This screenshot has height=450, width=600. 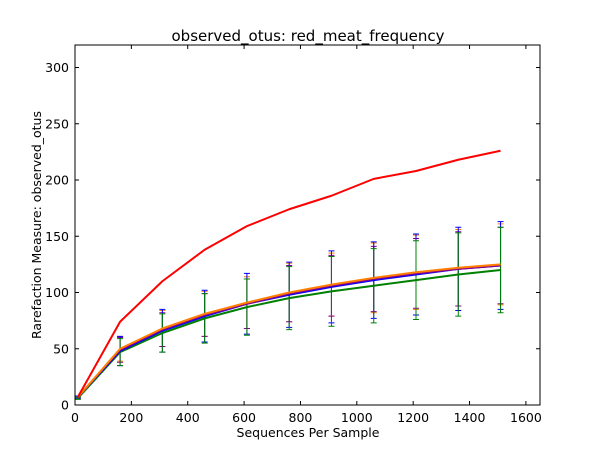 I want to click on x-tick-label-0: 0, so click(x=75, y=417).